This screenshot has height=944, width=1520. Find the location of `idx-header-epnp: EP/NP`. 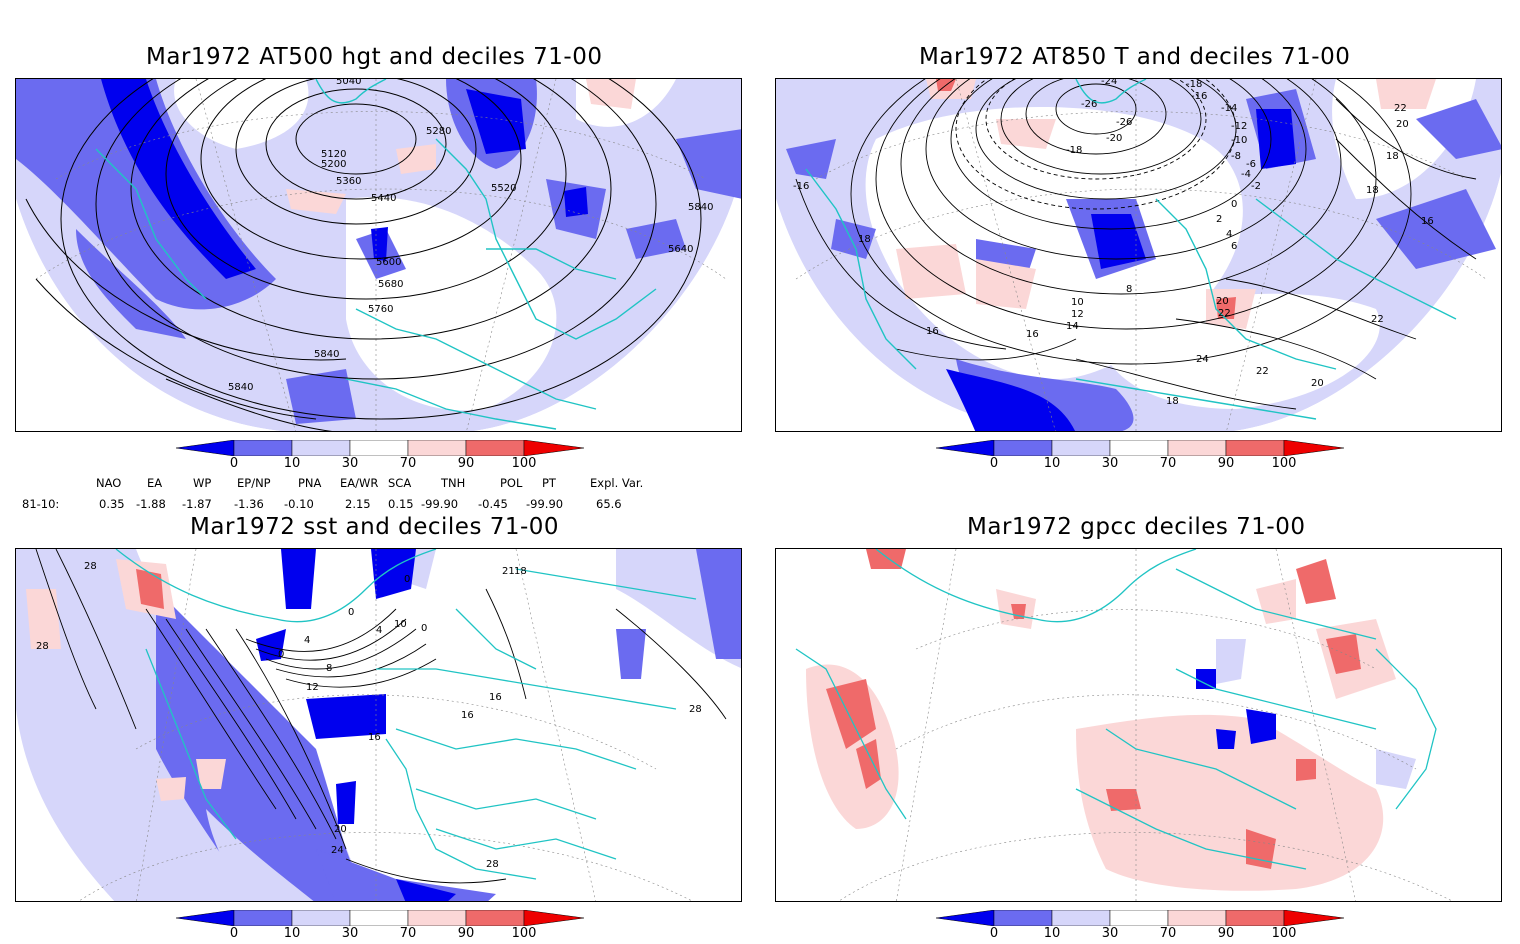

idx-header-epnp: EP/NP is located at coordinates (254, 483).